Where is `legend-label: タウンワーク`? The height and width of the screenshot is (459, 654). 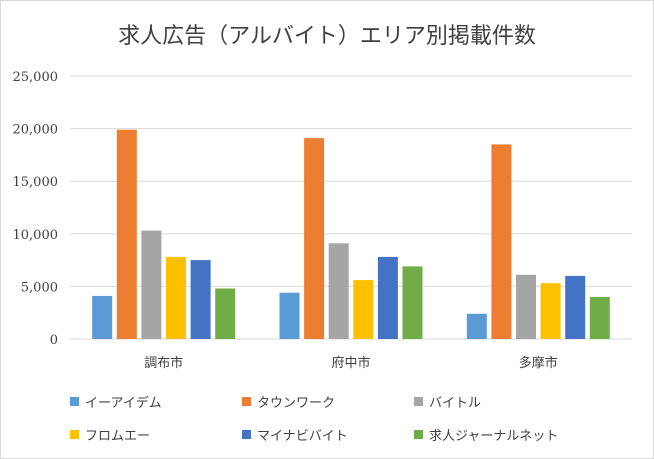 legend-label: タウンワーク is located at coordinates (296, 403).